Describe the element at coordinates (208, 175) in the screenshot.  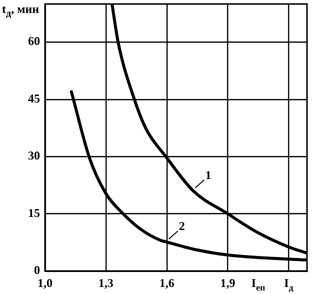
I see `series-label: 1` at that location.